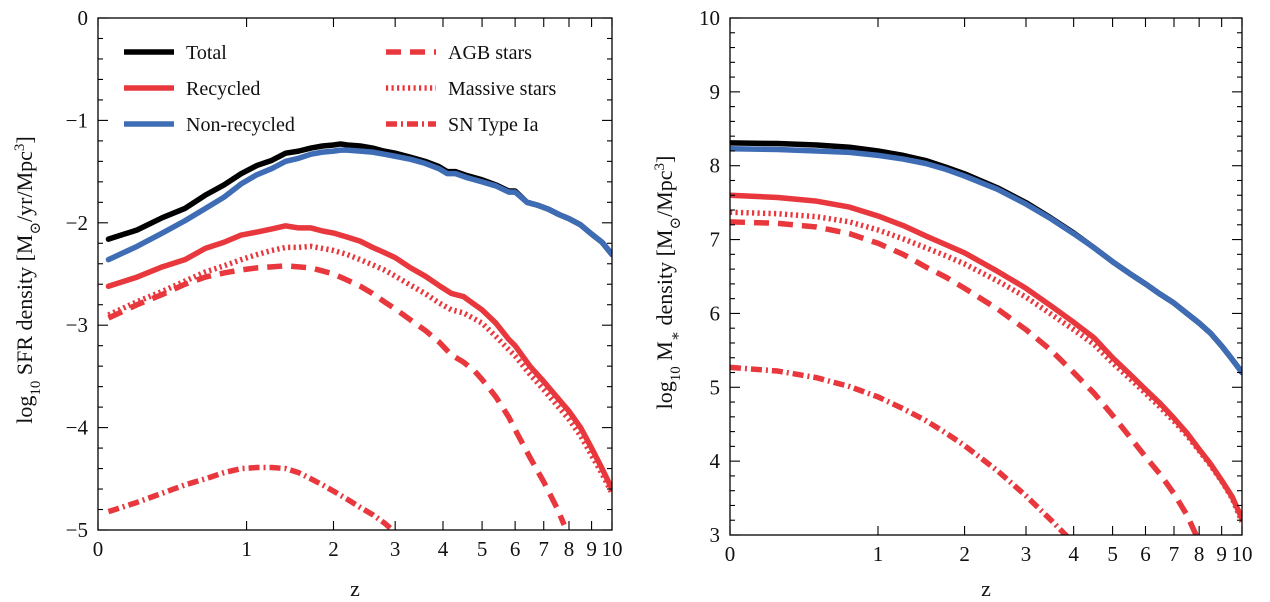 This screenshot has height=602, width=1270. I want to click on legend-label-agb: AGB stars, so click(490, 53).